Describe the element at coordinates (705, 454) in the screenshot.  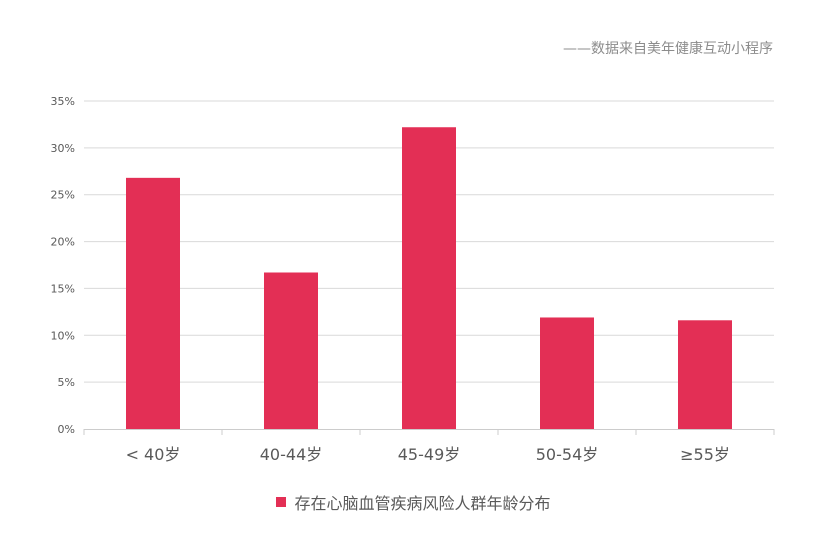
I see `x-tick-label: ≥55岁` at that location.